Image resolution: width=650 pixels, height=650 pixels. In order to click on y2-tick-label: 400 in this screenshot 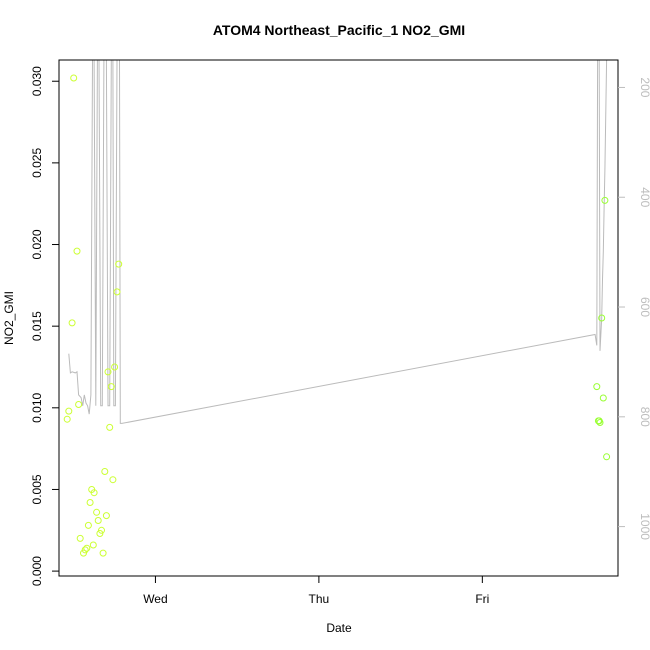, I will do `click(644, 197)`.